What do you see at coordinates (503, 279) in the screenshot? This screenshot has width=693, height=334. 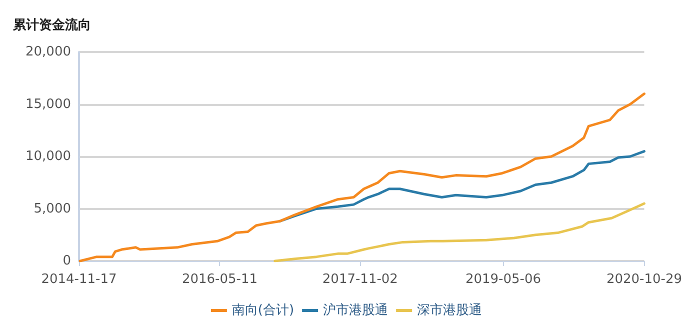 I see `x-tick-label: 2019-05-06` at bounding box center [503, 279].